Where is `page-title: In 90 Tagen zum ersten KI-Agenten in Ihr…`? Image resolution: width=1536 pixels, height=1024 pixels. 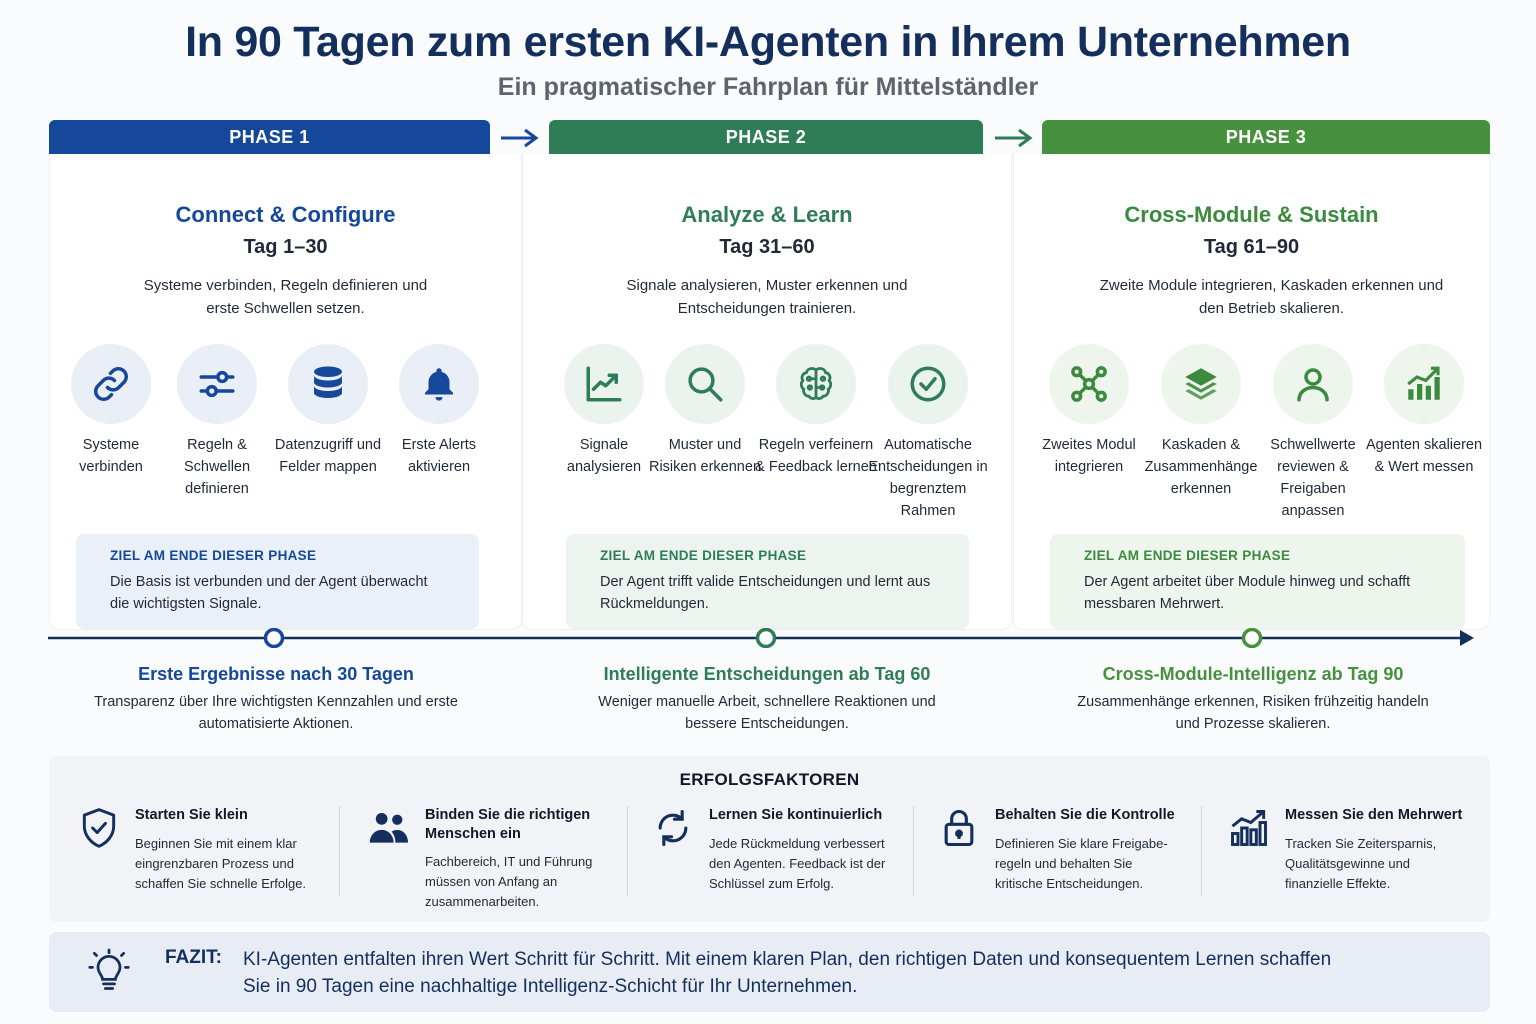
page-title: In 90 Tagen zum ersten KI-Agenten in Ihr… is located at coordinates (768, 42).